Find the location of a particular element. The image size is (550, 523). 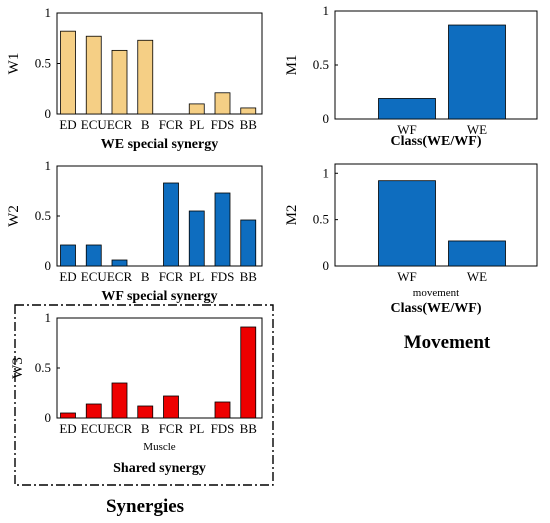

chart-m1: 0 0.5 1 WF WE M1 Class(WE/WF) is located at coordinates (411, 76).